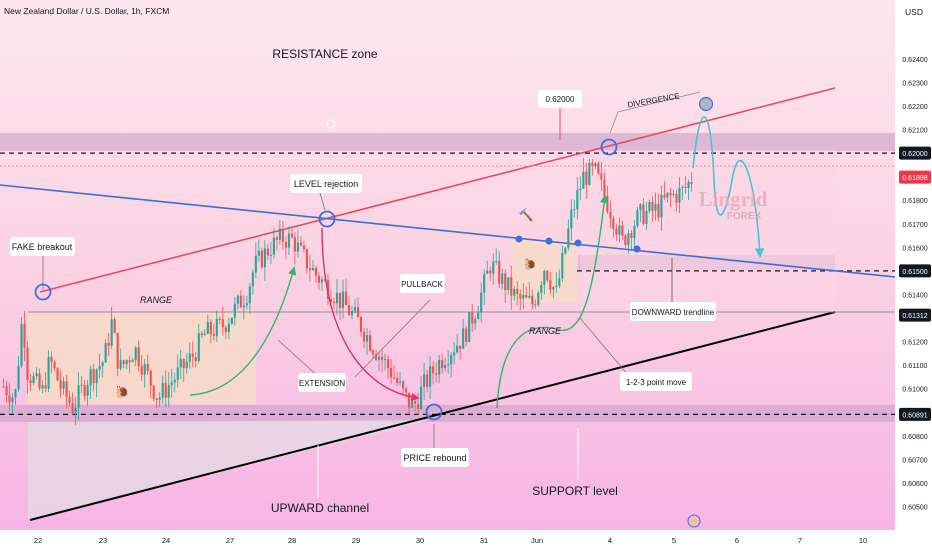 The height and width of the screenshot is (550, 932). Describe the element at coordinates (450, 540) in the screenshot. I see `time-axis: 22 23 24 27 28 29 30 31 Jun 4 5 6 7 10` at that location.